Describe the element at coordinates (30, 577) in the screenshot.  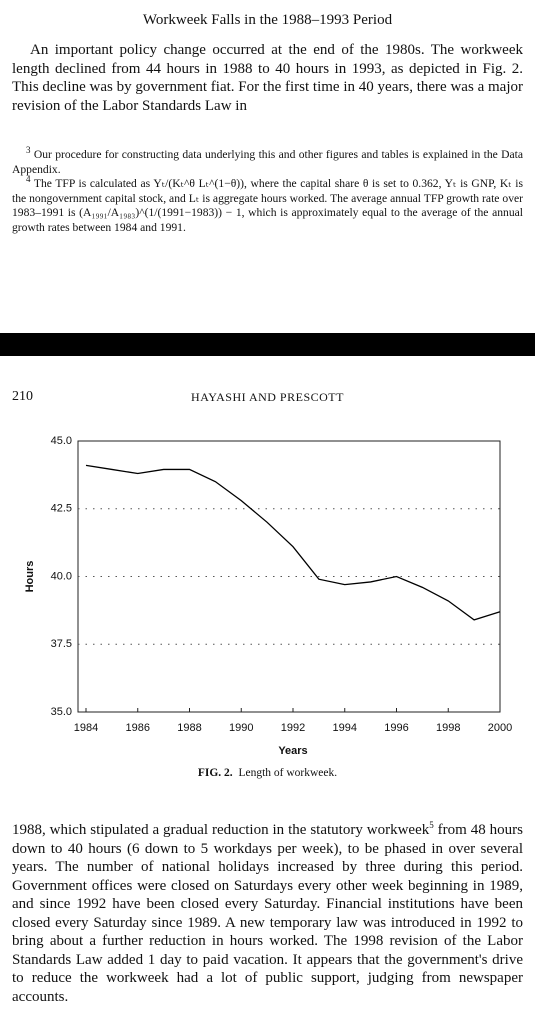
I see `y-axis-label: Hours` at that location.